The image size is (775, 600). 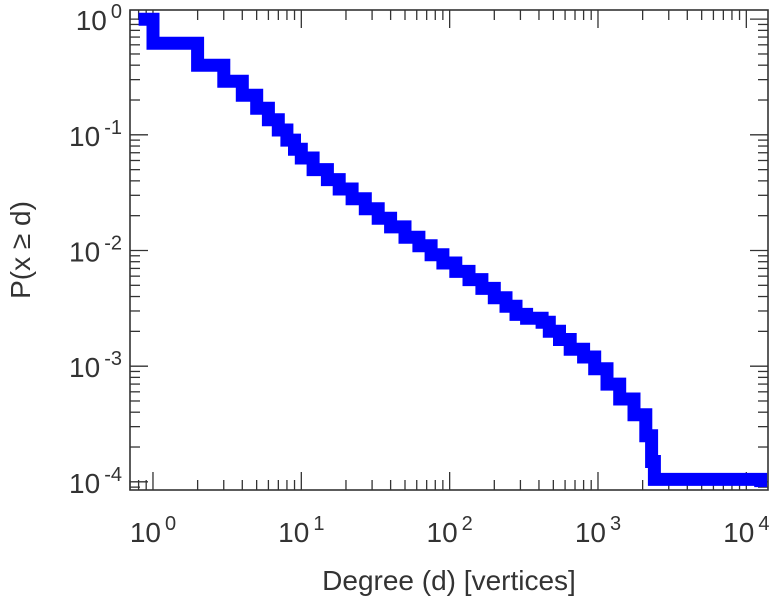 I want to click on x-tick-label: 10 2, so click(x=450, y=530).